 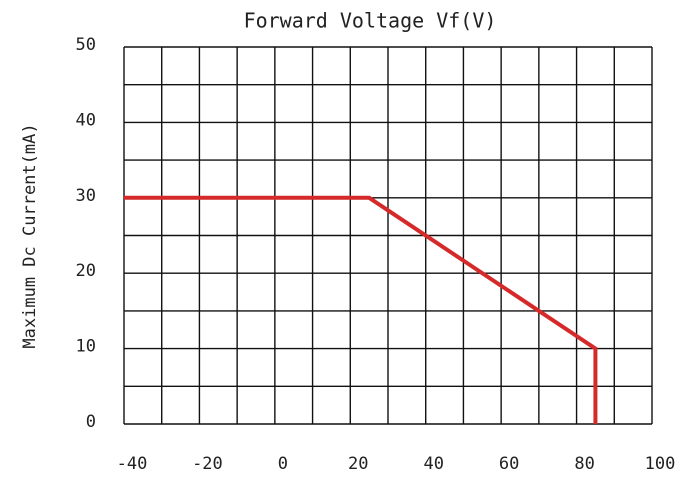 I want to click on x-tick-label: 60, so click(x=509, y=464).